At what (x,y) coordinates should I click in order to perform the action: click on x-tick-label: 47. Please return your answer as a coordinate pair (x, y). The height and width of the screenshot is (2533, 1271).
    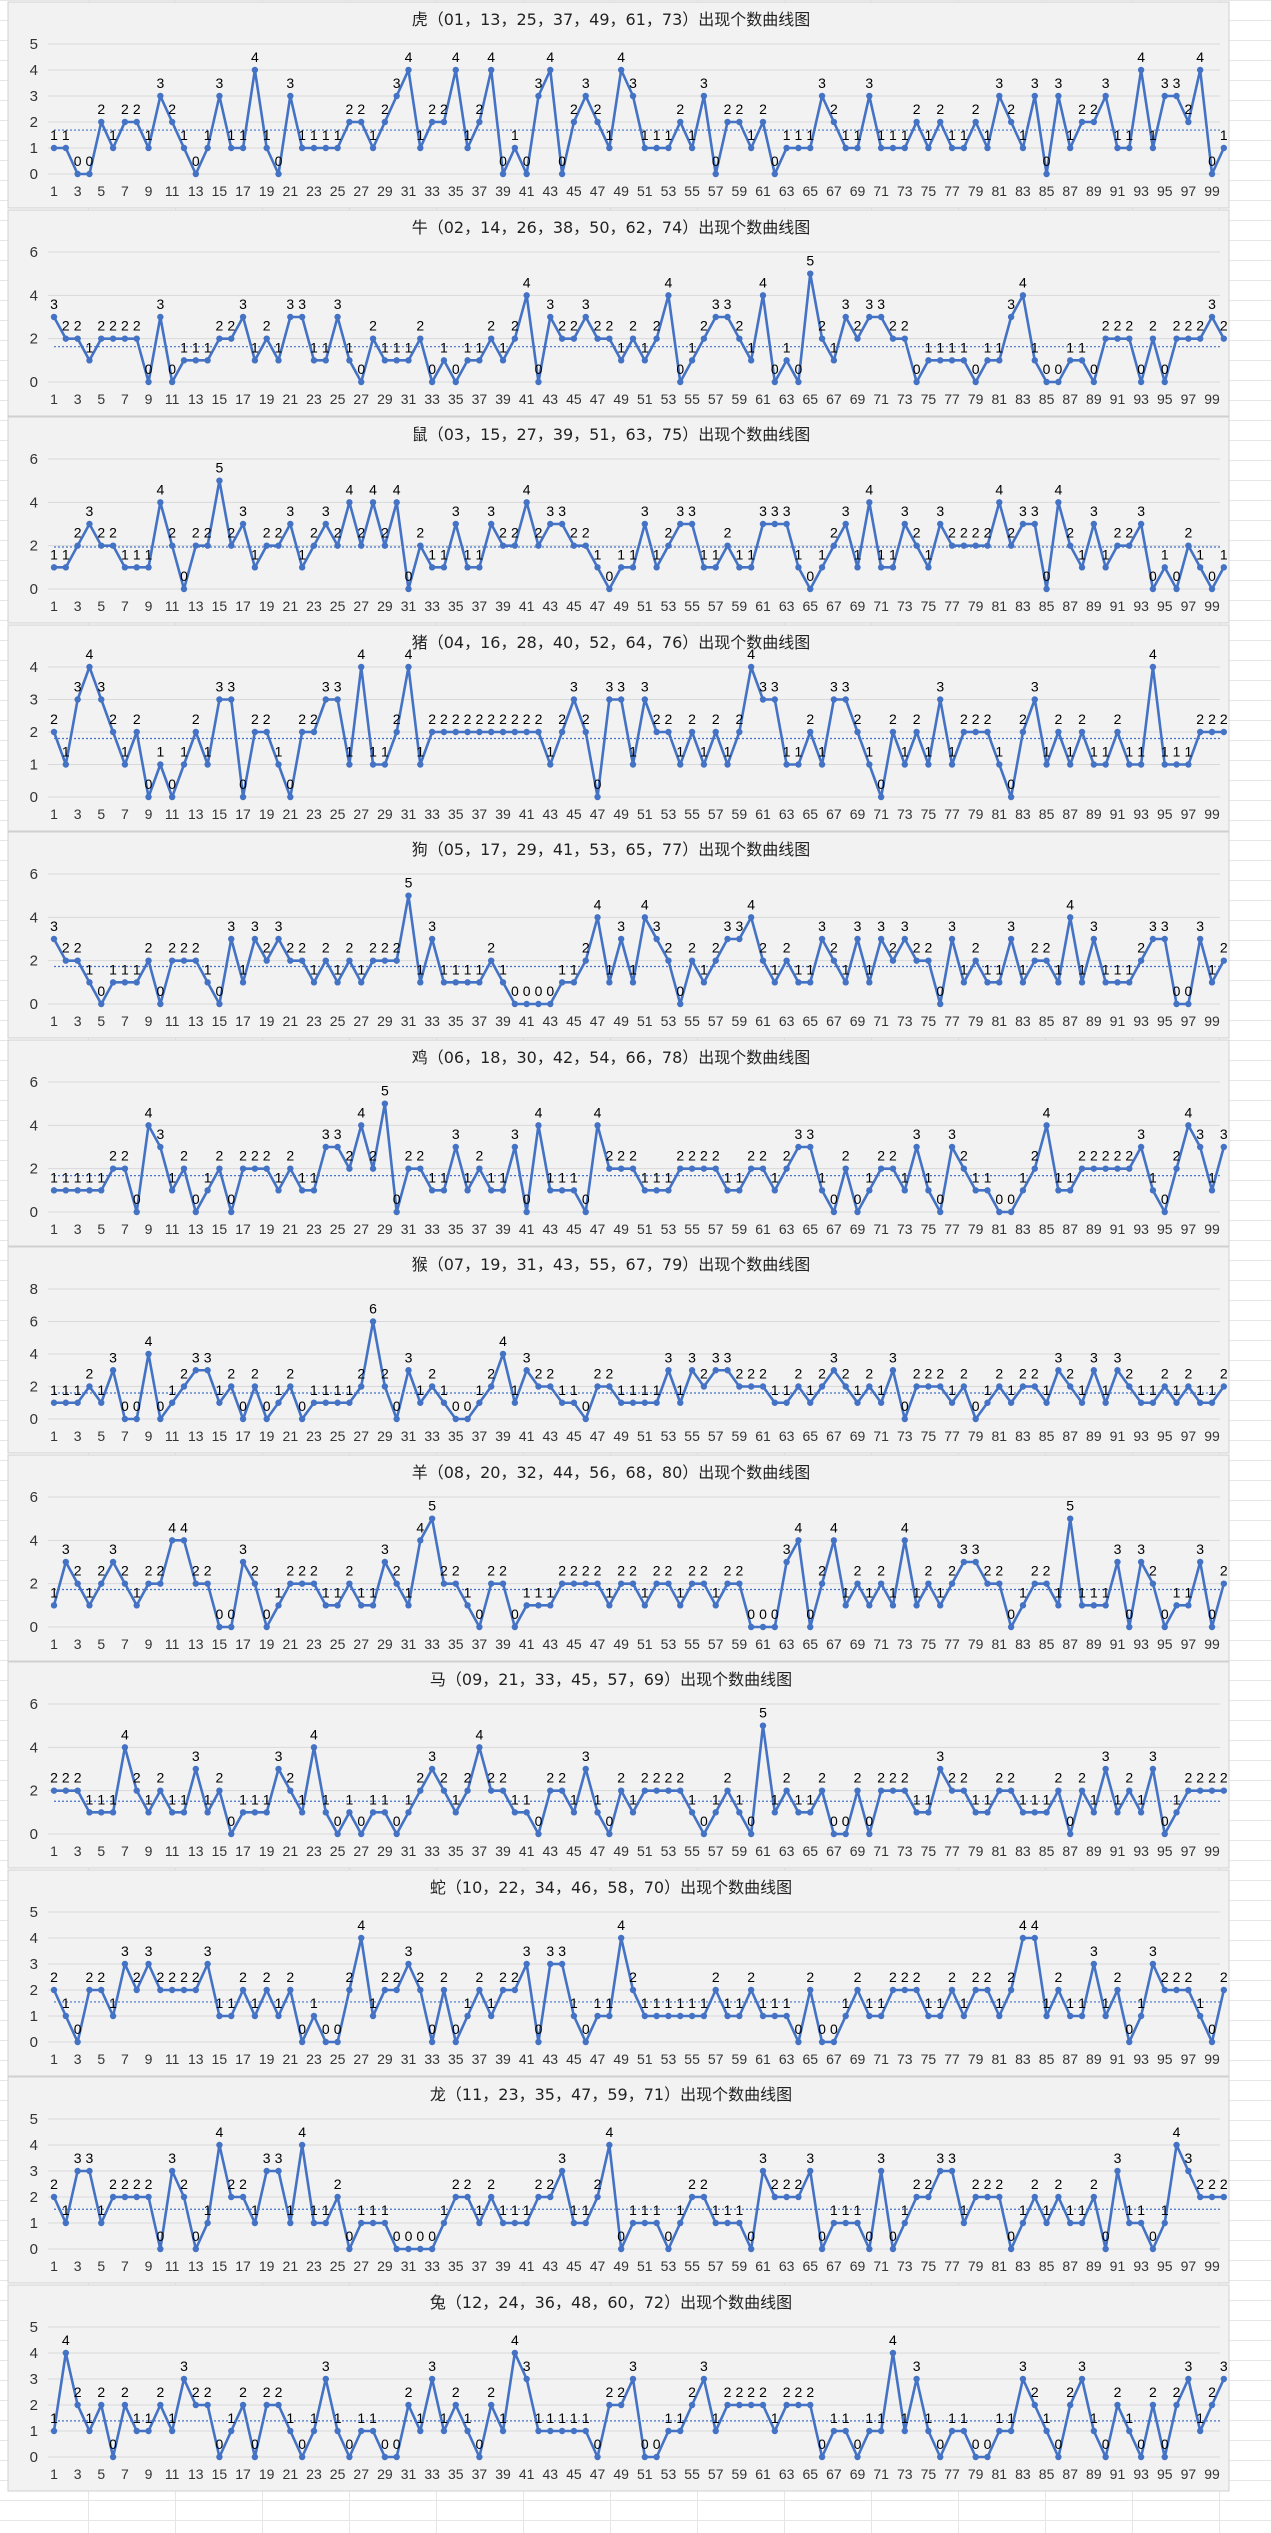
    Looking at the image, I should click on (598, 1021).